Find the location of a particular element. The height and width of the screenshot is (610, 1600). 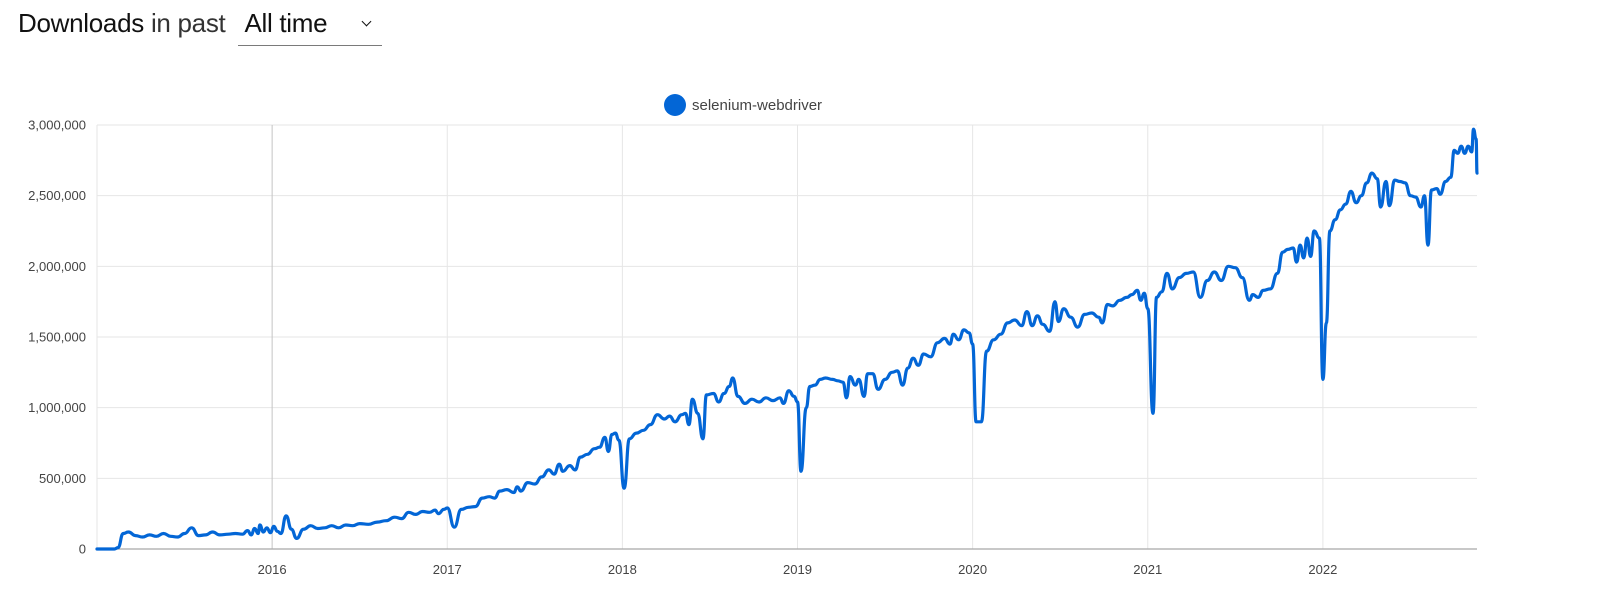

x-axis: 2016 2017 2018 2019 2020 2021 2022 is located at coordinates (798, 569).